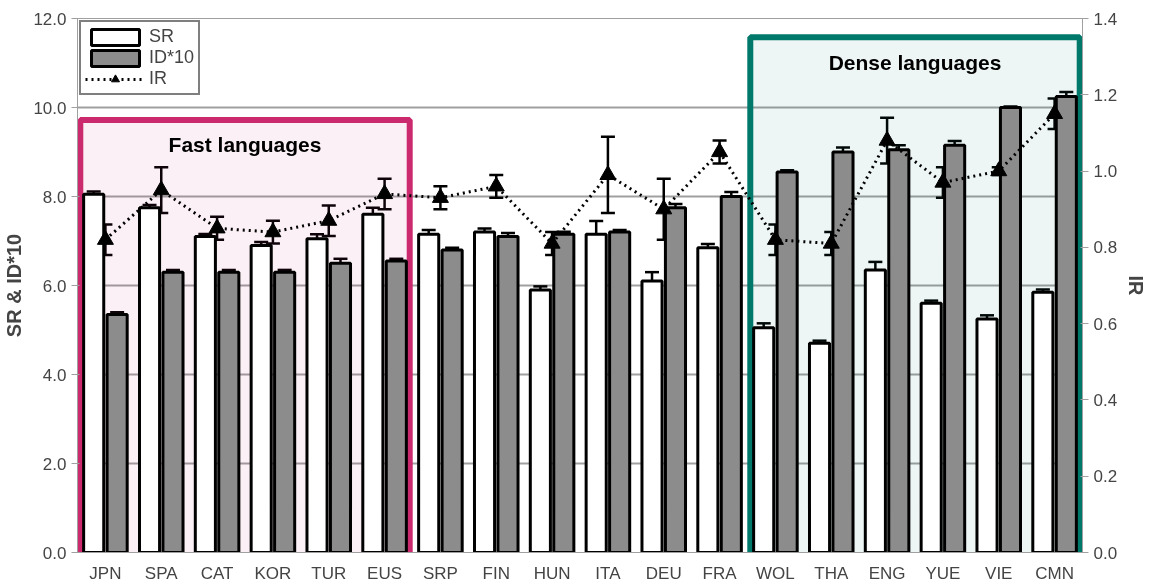  Describe the element at coordinates (1105, 477) in the screenshot. I see `y2-tick-label: 0.2` at that location.